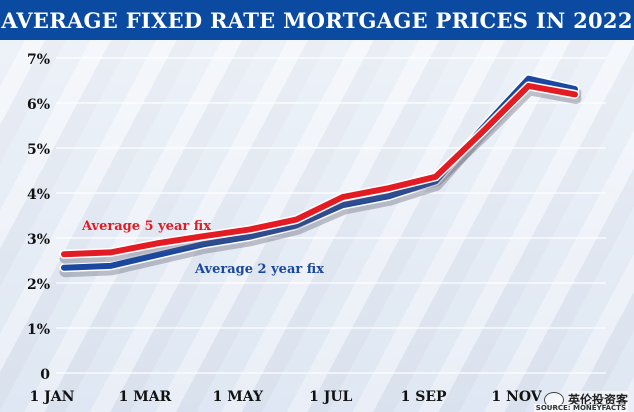 This screenshot has height=412, width=634. Describe the element at coordinates (38, 105) in the screenshot. I see `y-tick-label: 6%` at that location.